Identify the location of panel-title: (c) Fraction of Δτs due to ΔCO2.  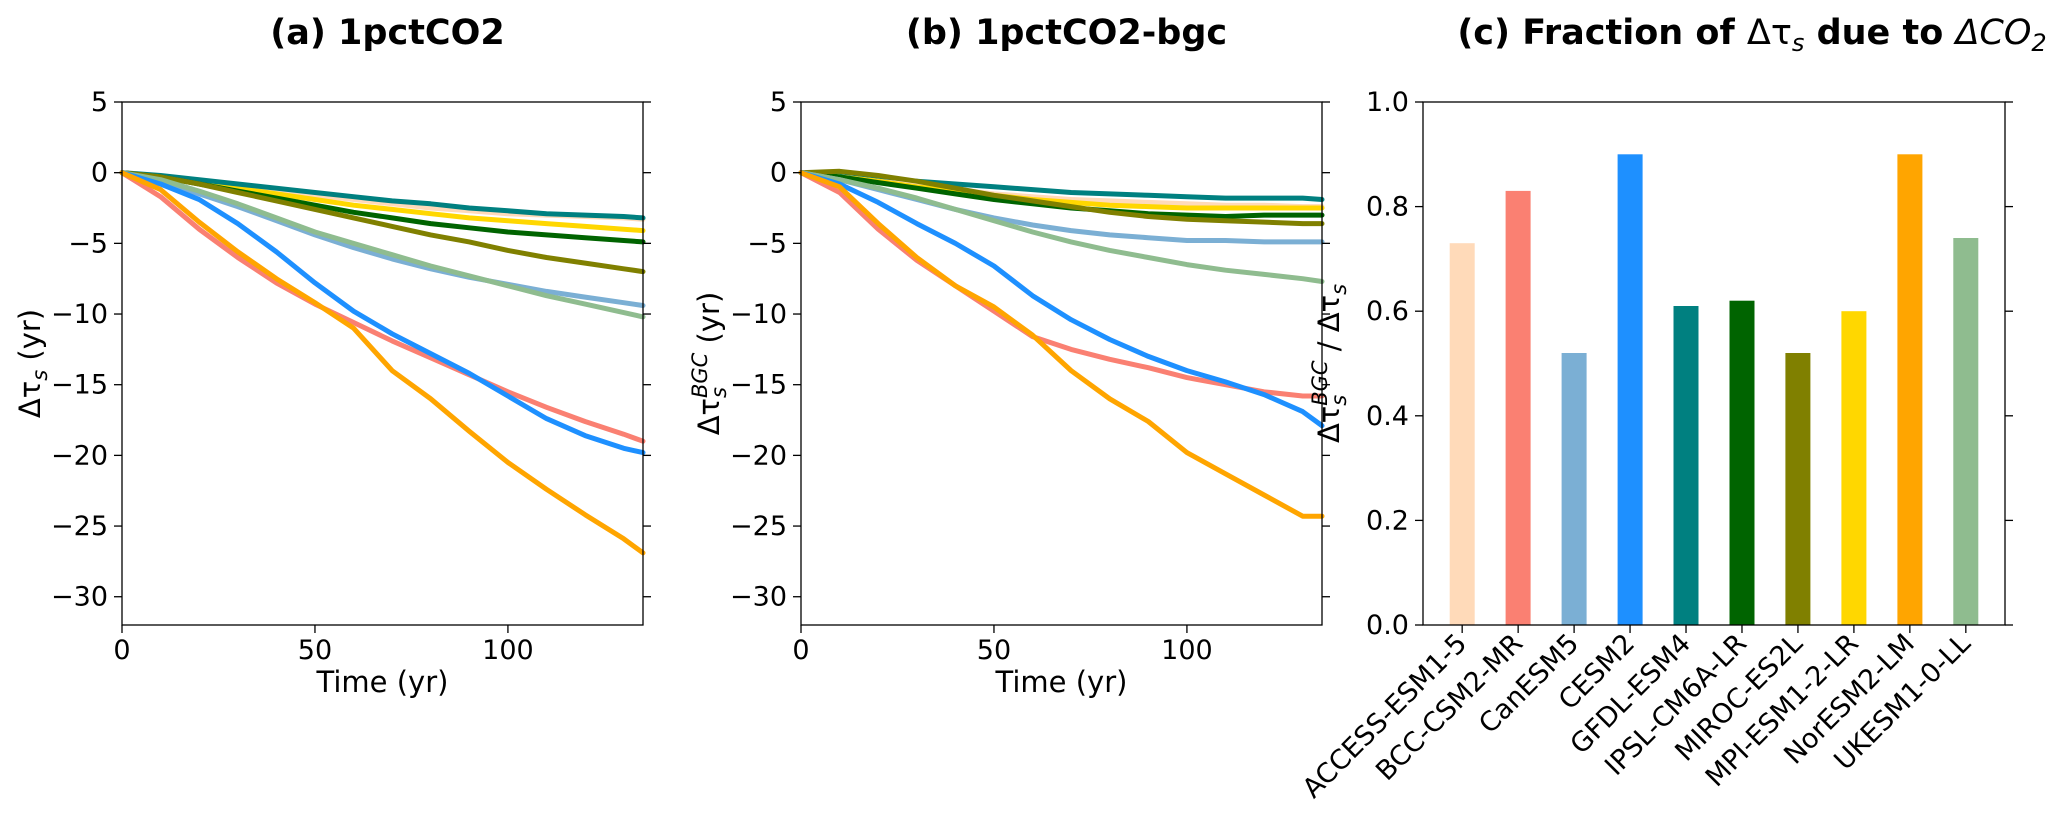
(1751, 35).